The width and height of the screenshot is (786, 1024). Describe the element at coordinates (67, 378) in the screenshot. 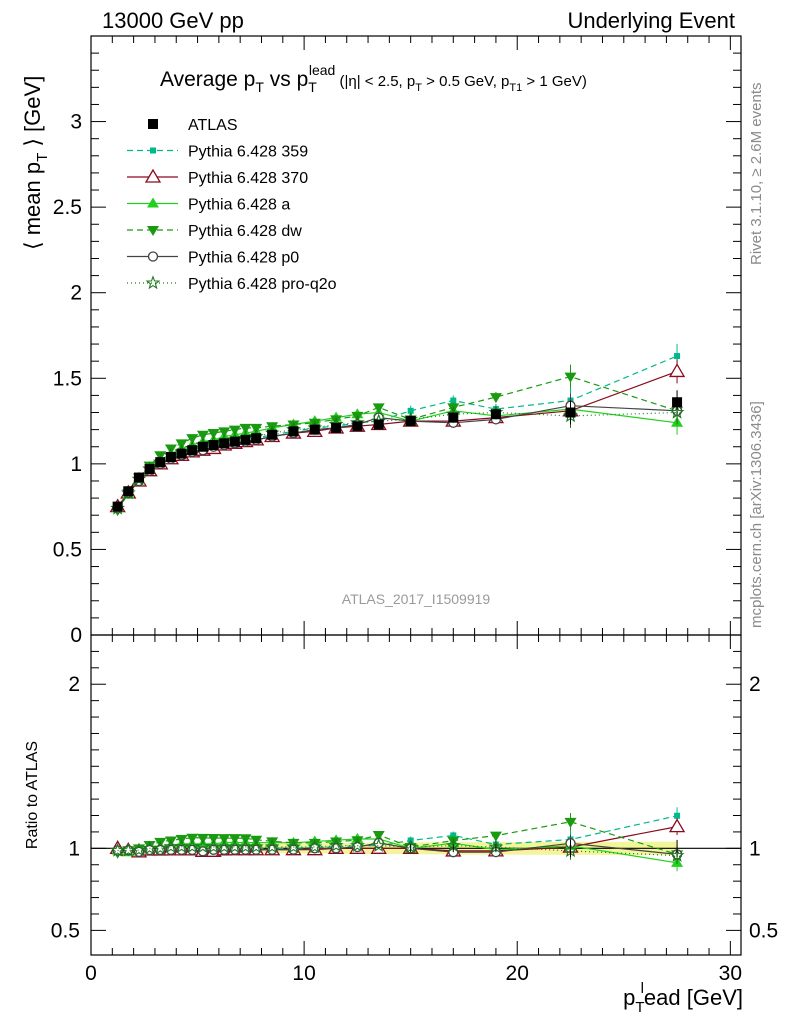

I see `y-tick-label: 1.5` at that location.